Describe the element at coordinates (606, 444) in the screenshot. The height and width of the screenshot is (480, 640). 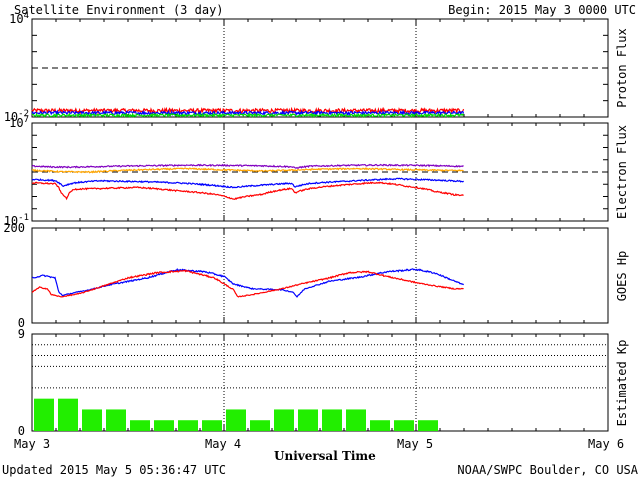
I see `x-tick-may6: May 6` at that location.